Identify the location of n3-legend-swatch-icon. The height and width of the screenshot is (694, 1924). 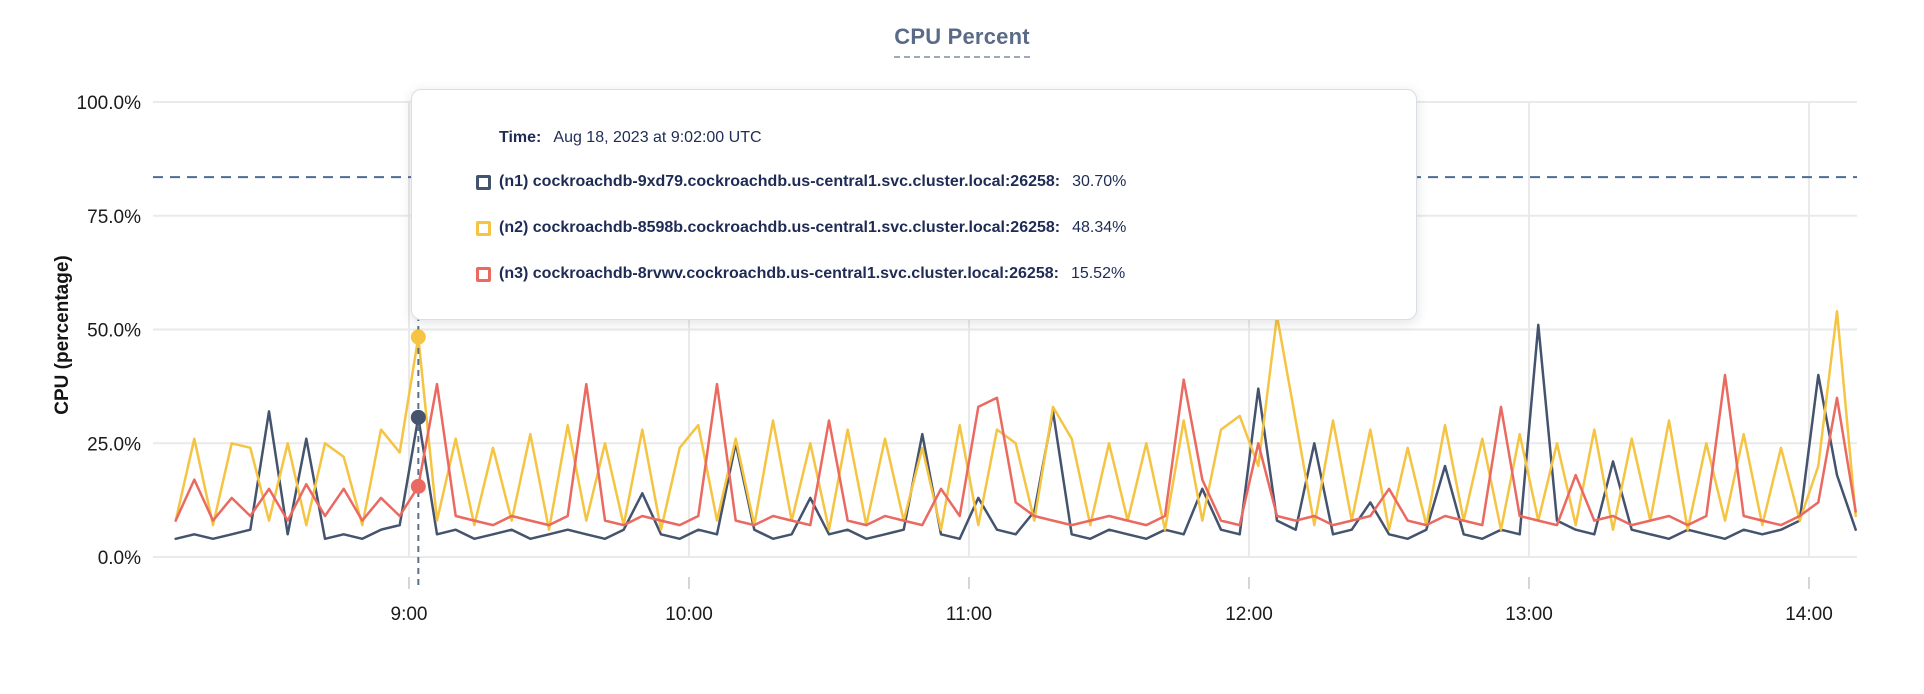
(483, 274).